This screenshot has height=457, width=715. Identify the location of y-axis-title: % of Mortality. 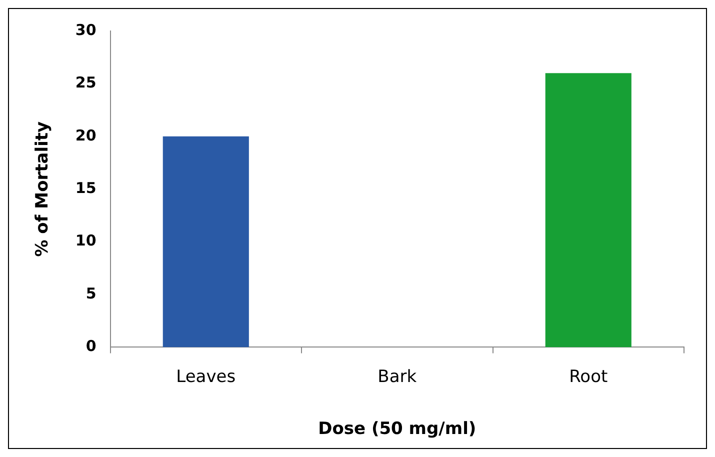
(42, 189).